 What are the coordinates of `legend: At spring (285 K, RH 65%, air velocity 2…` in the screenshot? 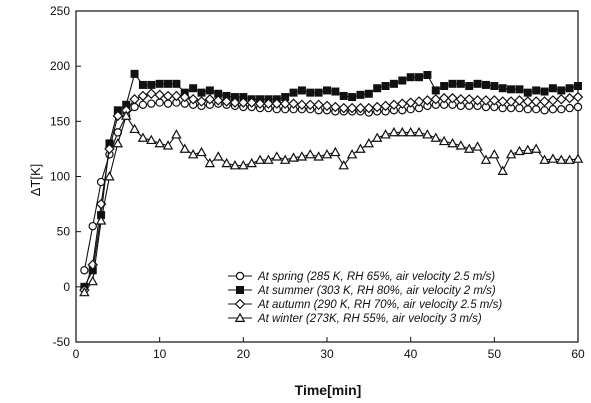 It's located at (365, 298).